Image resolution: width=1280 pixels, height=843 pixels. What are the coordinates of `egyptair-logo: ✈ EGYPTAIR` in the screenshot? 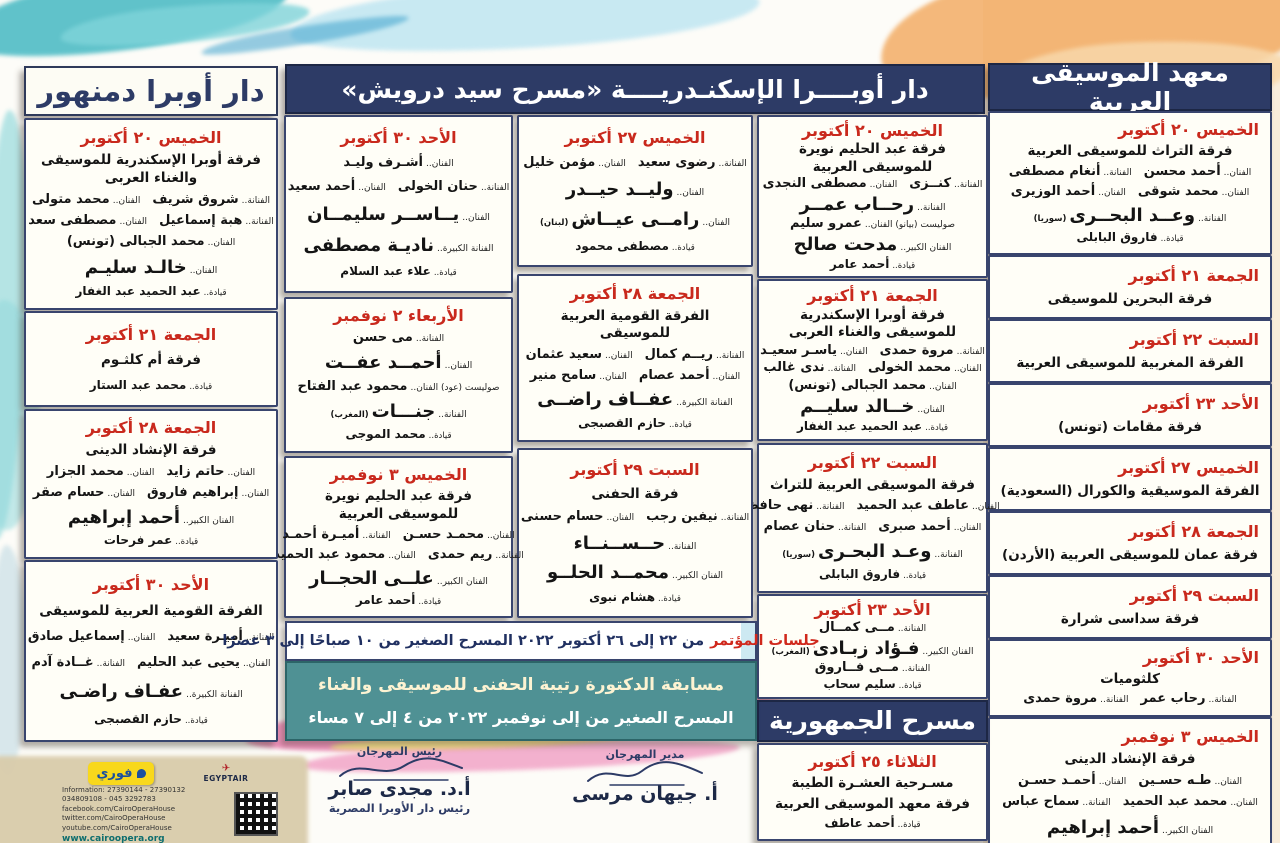 It's located at (226, 774).